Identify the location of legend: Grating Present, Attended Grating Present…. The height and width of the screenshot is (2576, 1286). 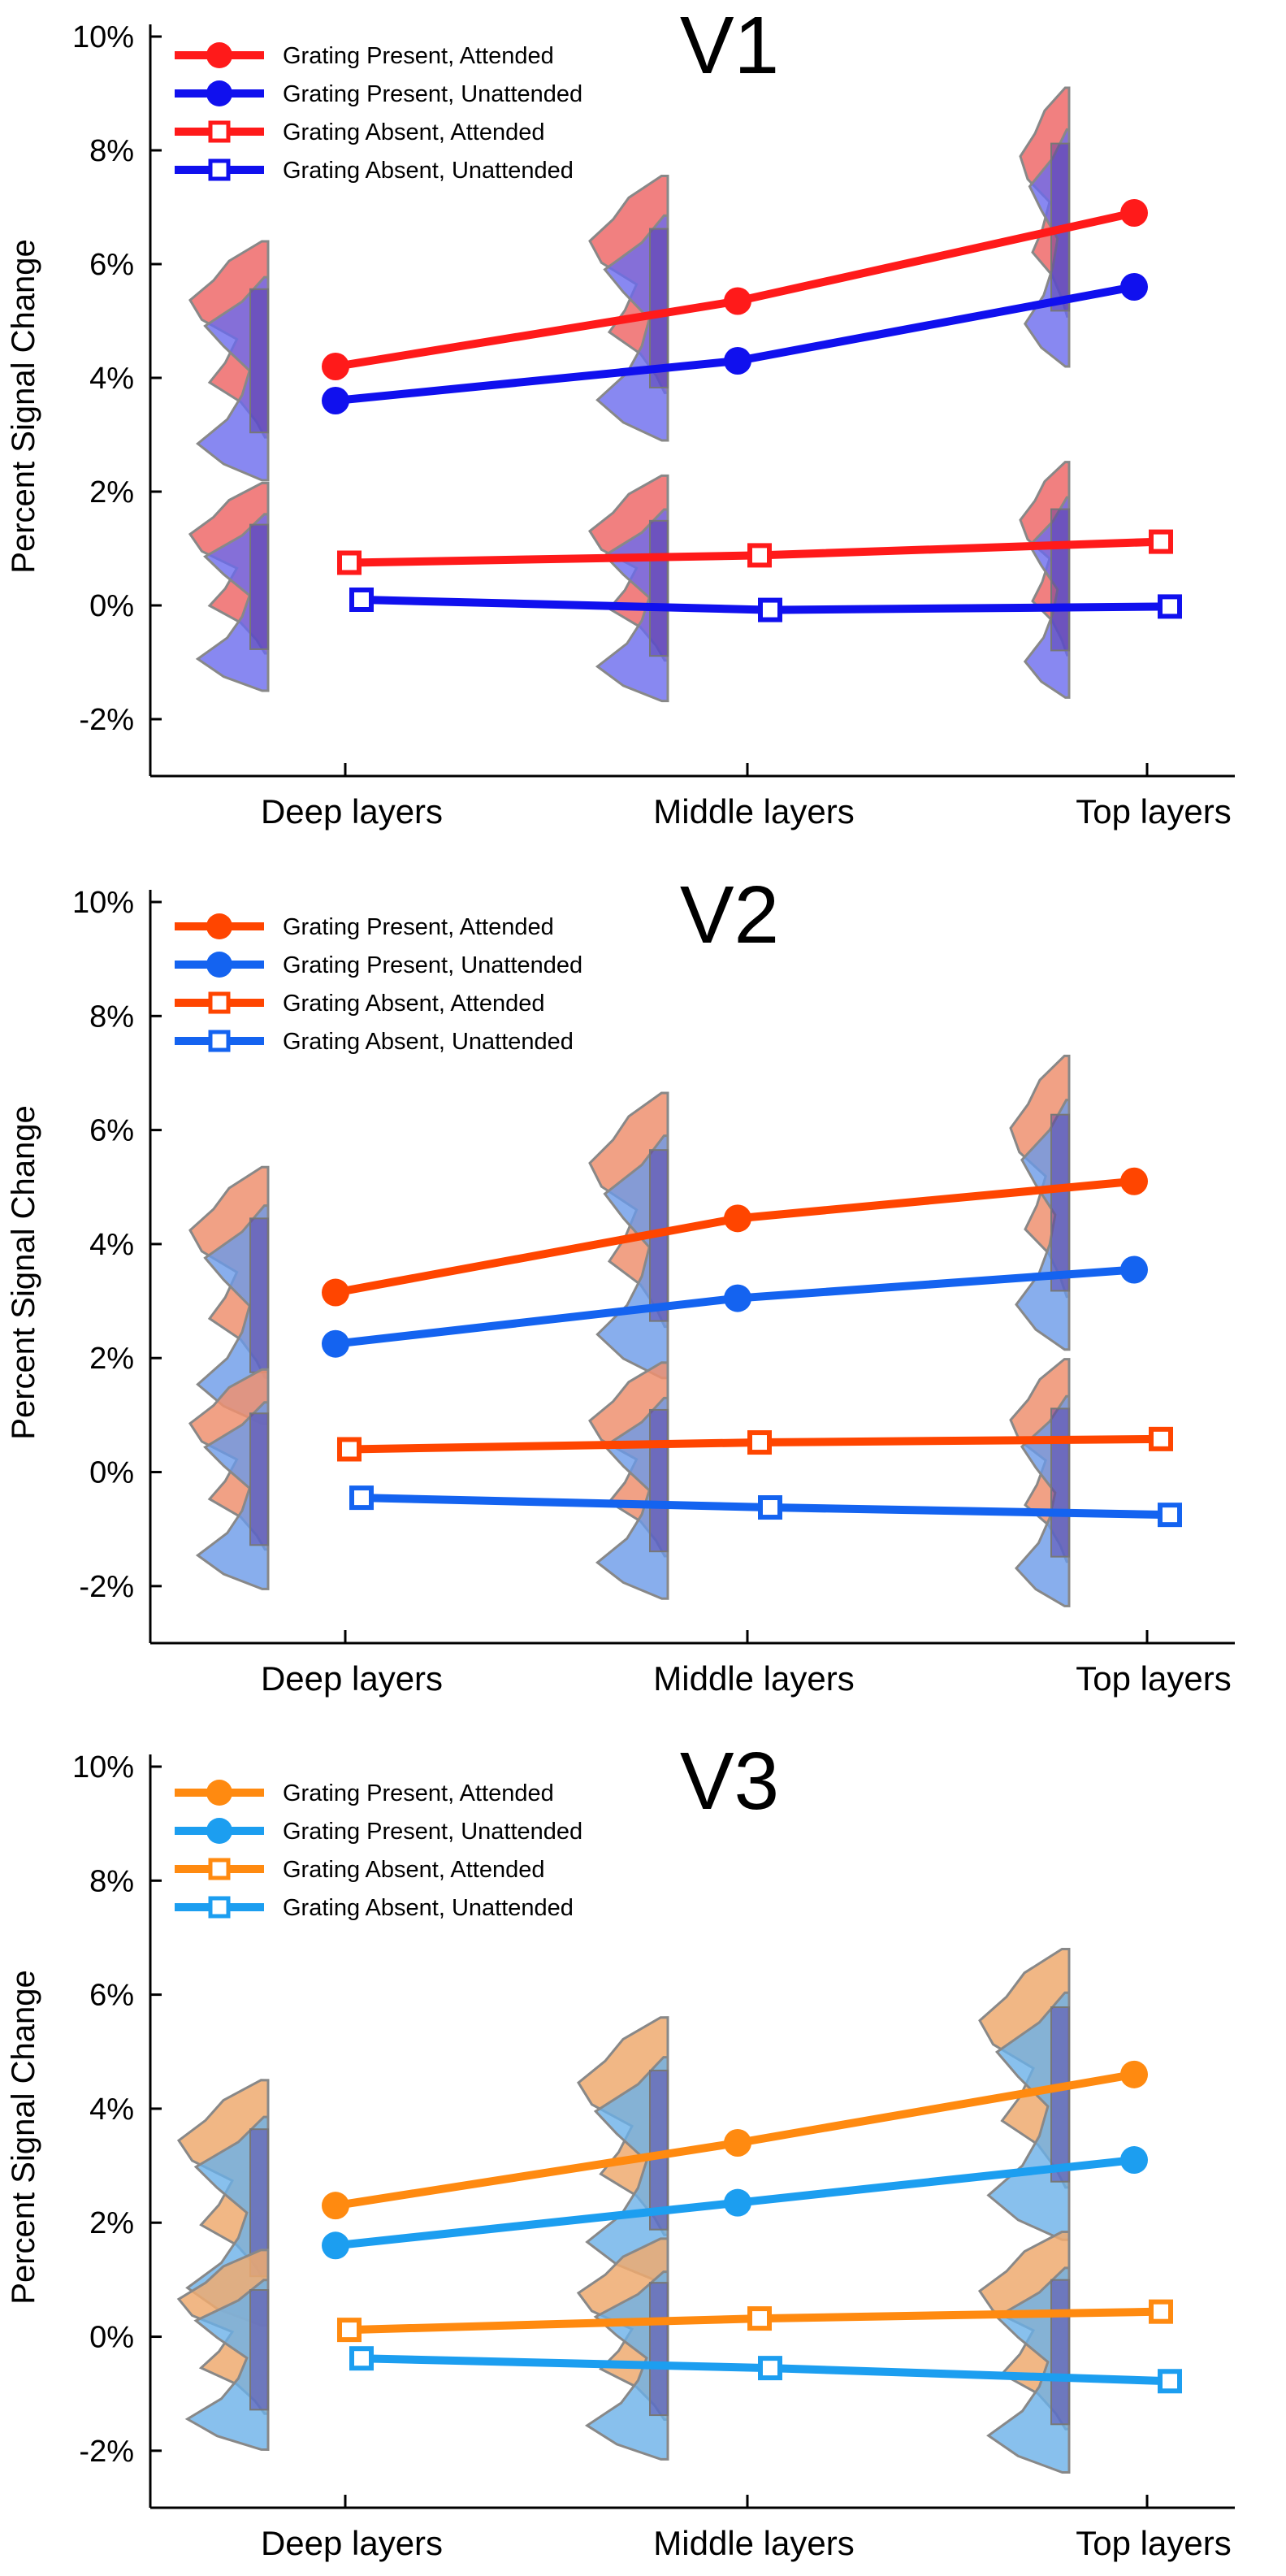
(378, 1850).